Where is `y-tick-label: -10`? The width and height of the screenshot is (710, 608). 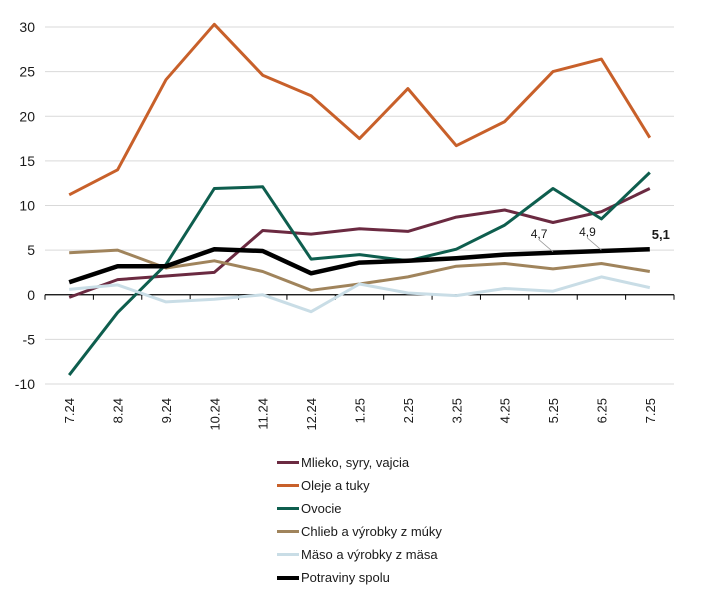
y-tick-label: -10 is located at coordinates (25, 384).